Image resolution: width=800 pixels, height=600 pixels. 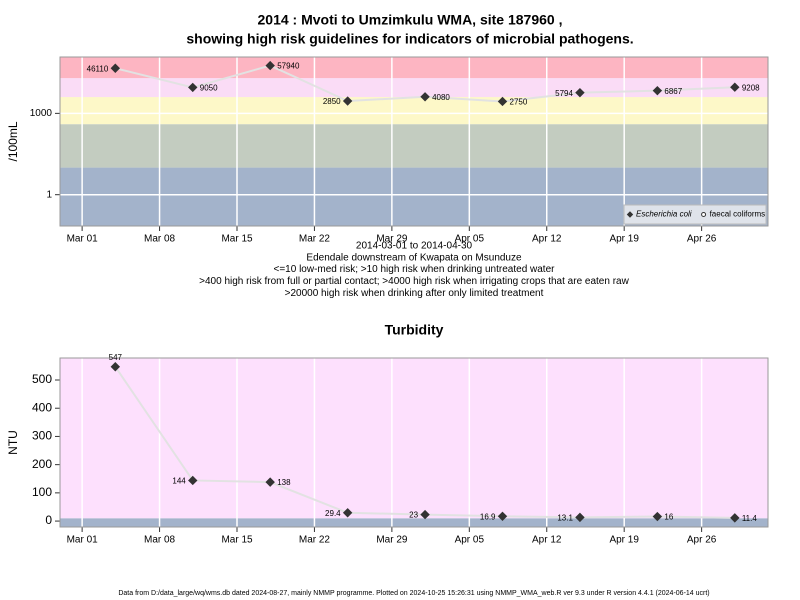 I want to click on y-tick-label: 300, so click(x=42, y=436).